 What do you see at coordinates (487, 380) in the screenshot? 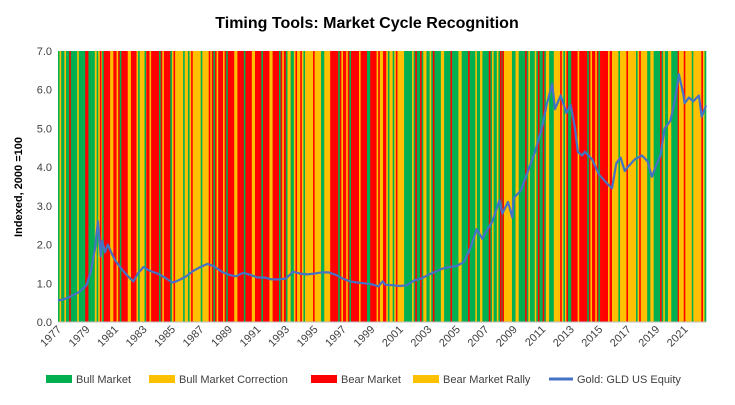
I see `legend-label: Bear Market Rally` at bounding box center [487, 380].